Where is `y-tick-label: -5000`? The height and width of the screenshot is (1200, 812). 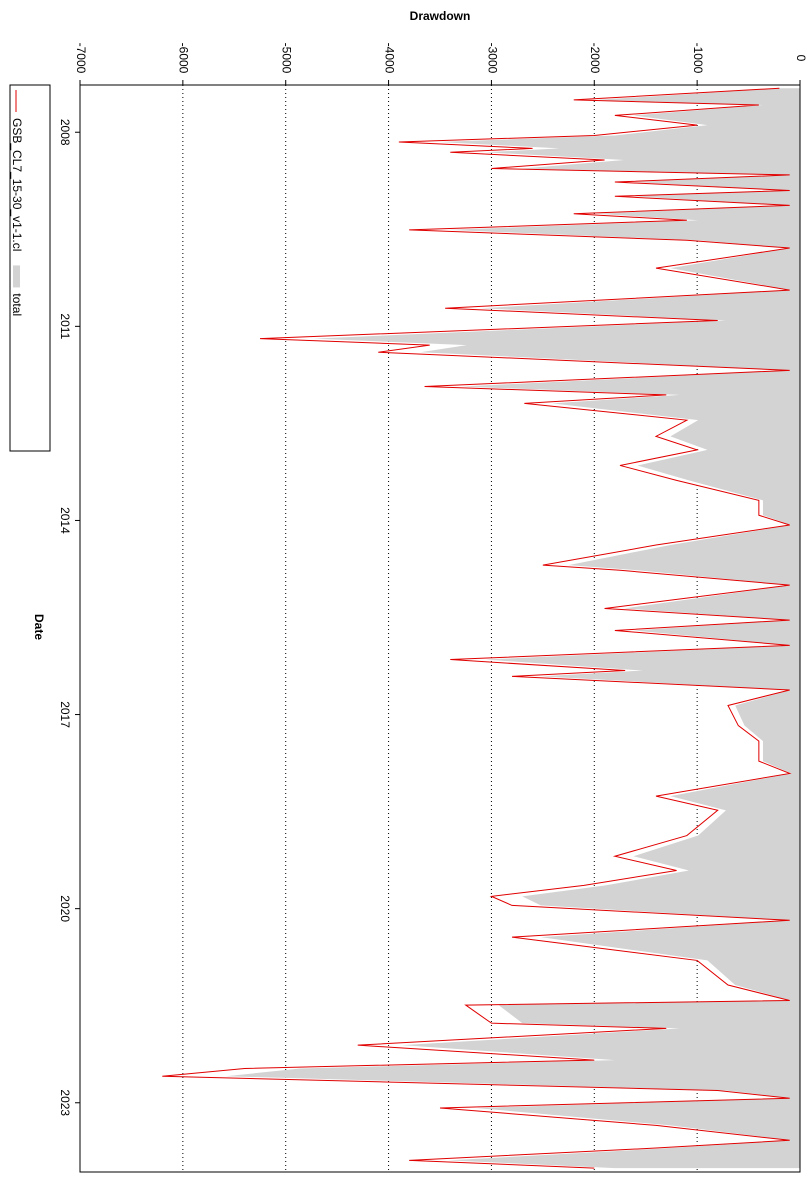 y-tick-label: -5000 is located at coordinates (287, 58).